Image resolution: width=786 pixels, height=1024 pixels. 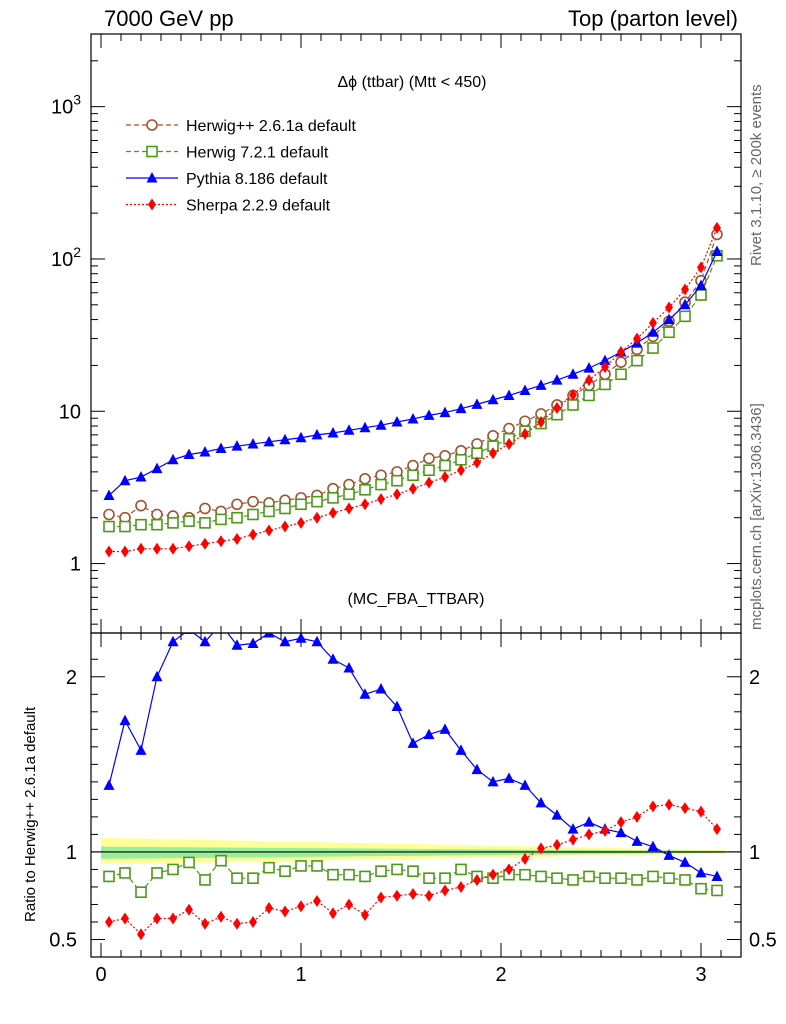 I want to click on legend-label-0: Herwig++ 2.6.1a default, so click(x=271, y=126).